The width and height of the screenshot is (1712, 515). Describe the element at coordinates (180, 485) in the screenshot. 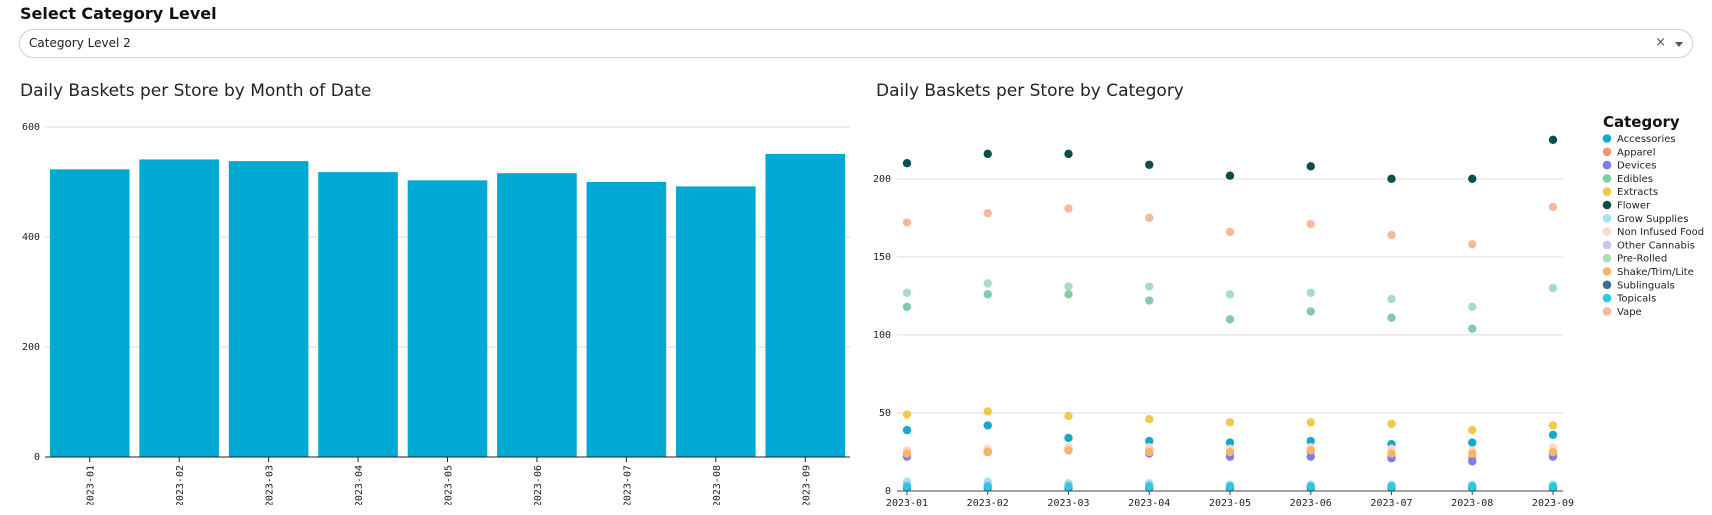

I see `x-tick-label: 2023-02` at that location.